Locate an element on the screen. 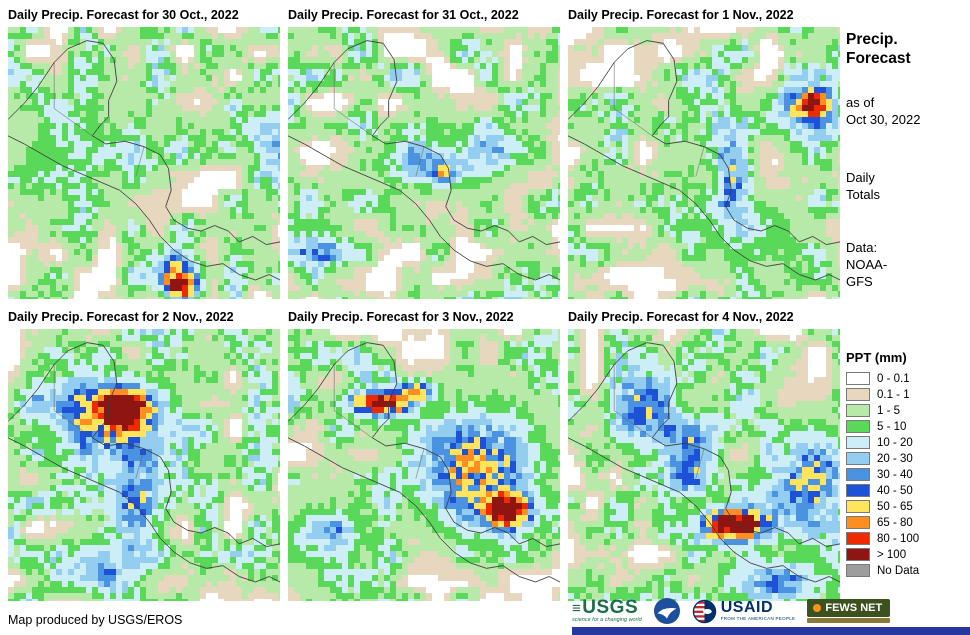  legend-label: 80 - 100 is located at coordinates (898, 538).